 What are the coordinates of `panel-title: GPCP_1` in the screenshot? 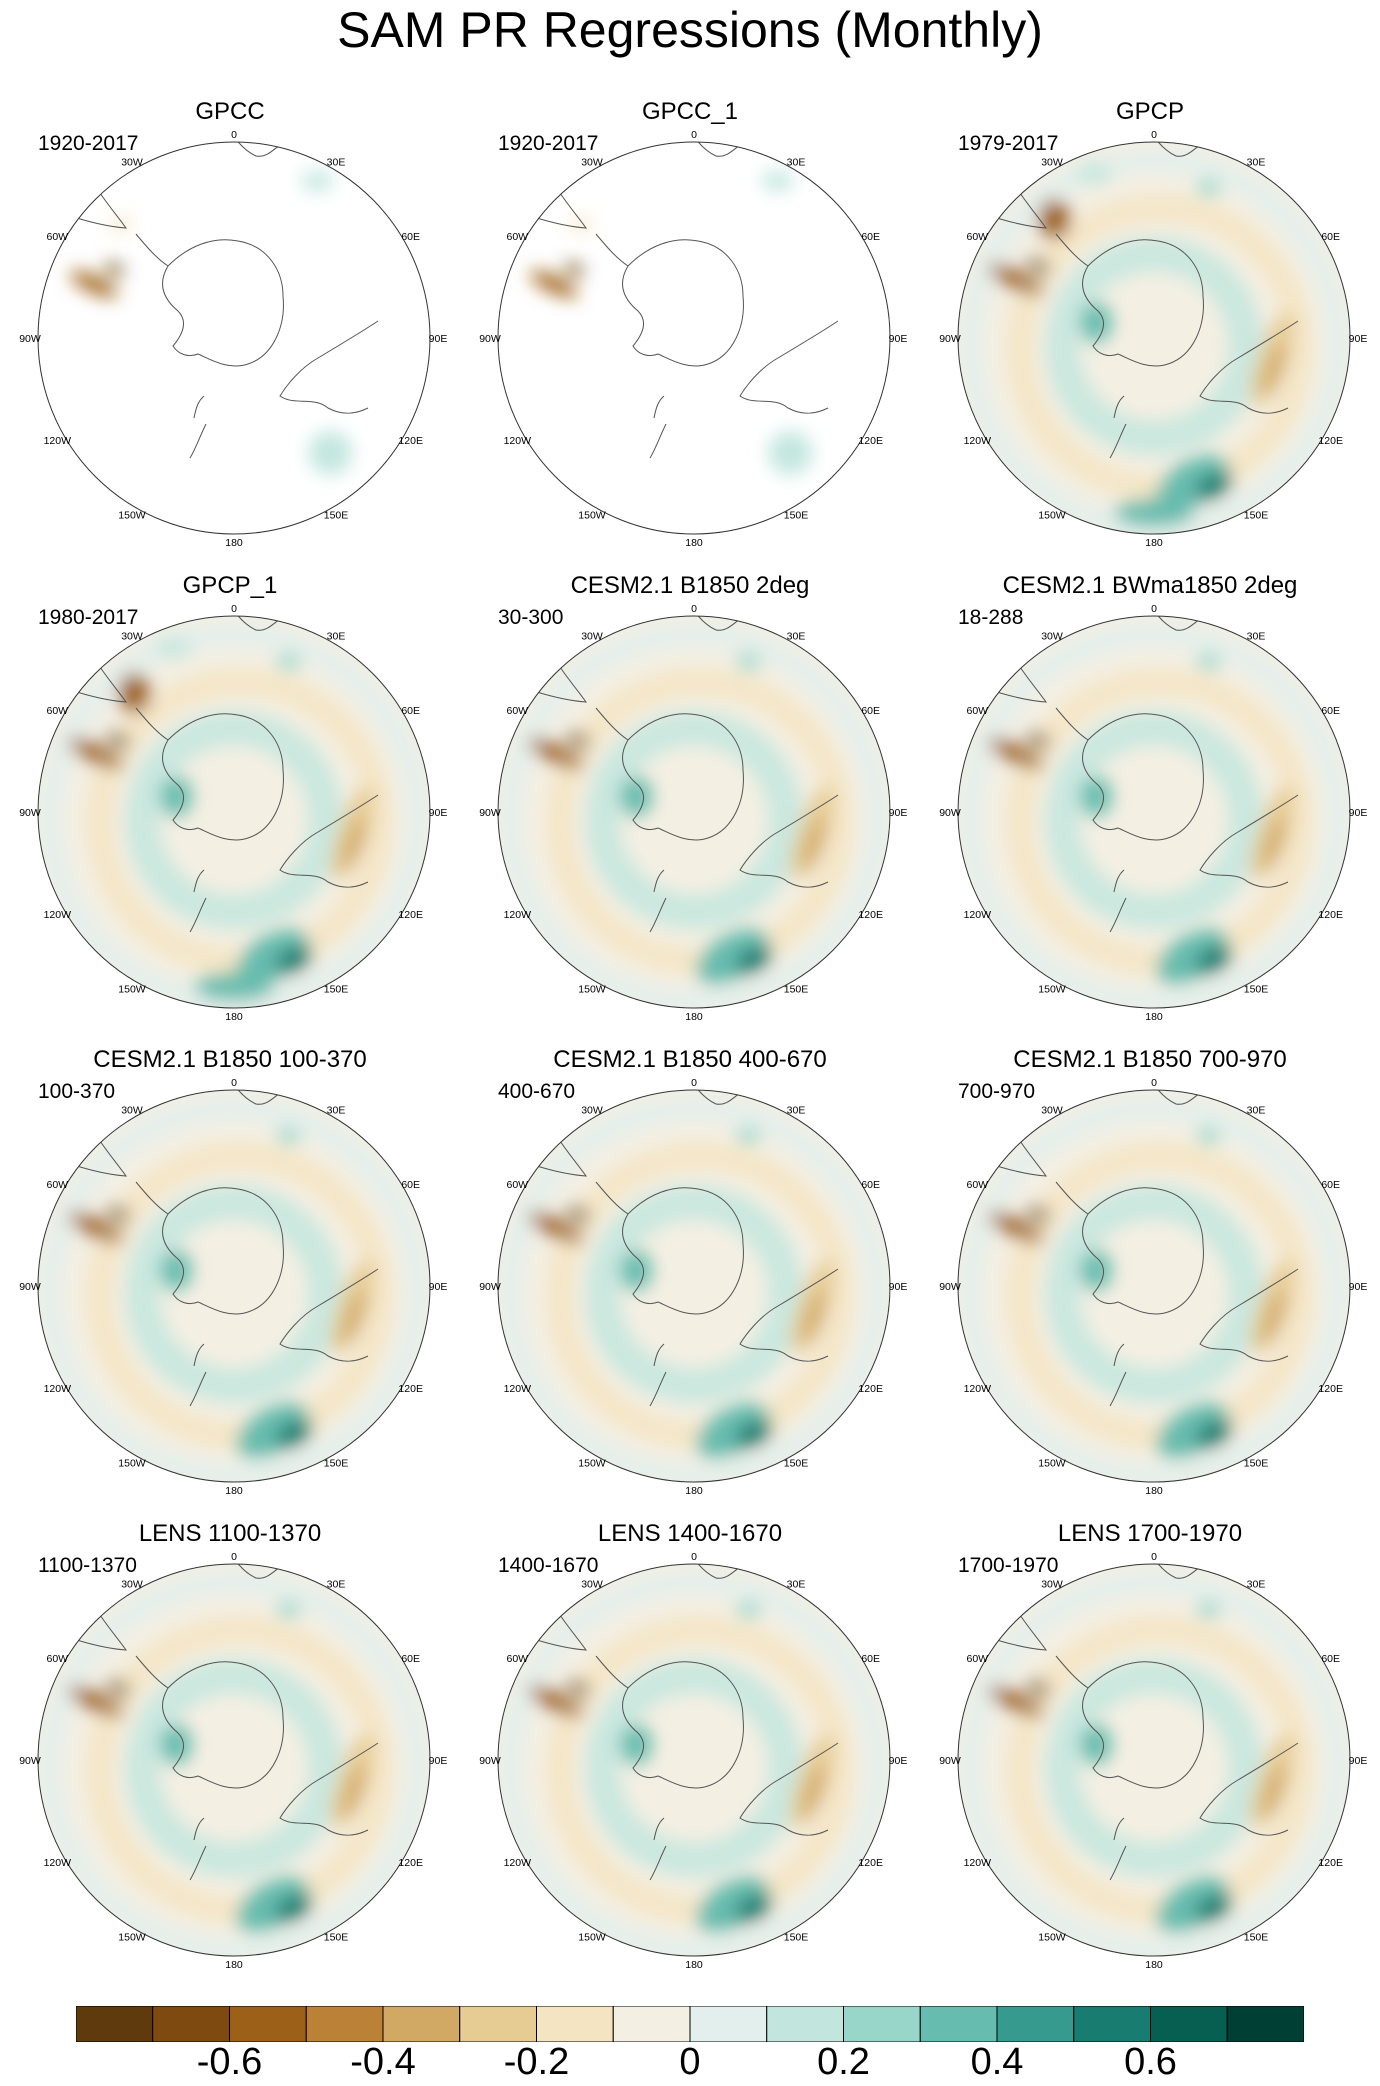 It's located at (230, 585).